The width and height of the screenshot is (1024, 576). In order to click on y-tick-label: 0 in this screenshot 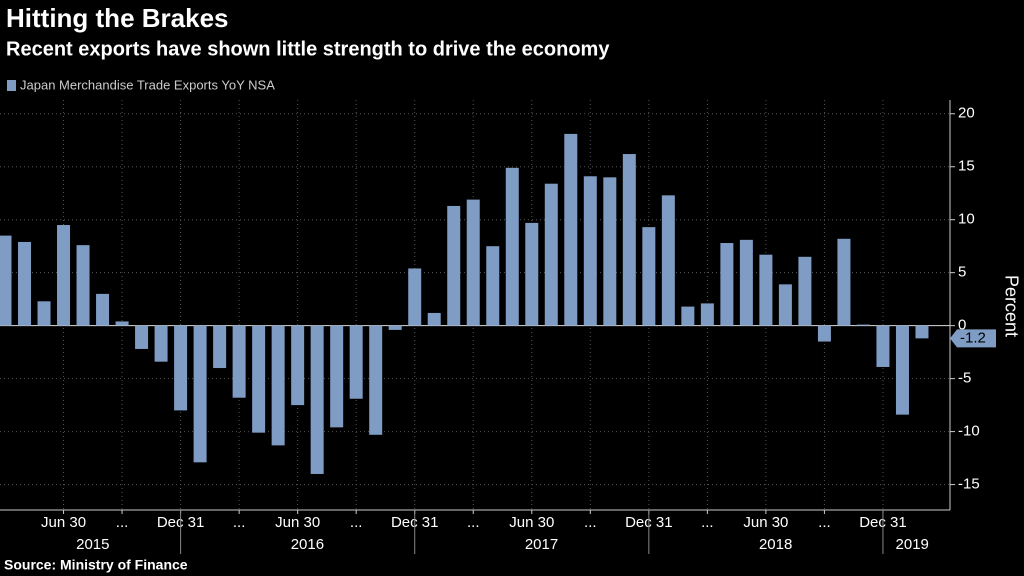, I will do `click(962, 325)`.